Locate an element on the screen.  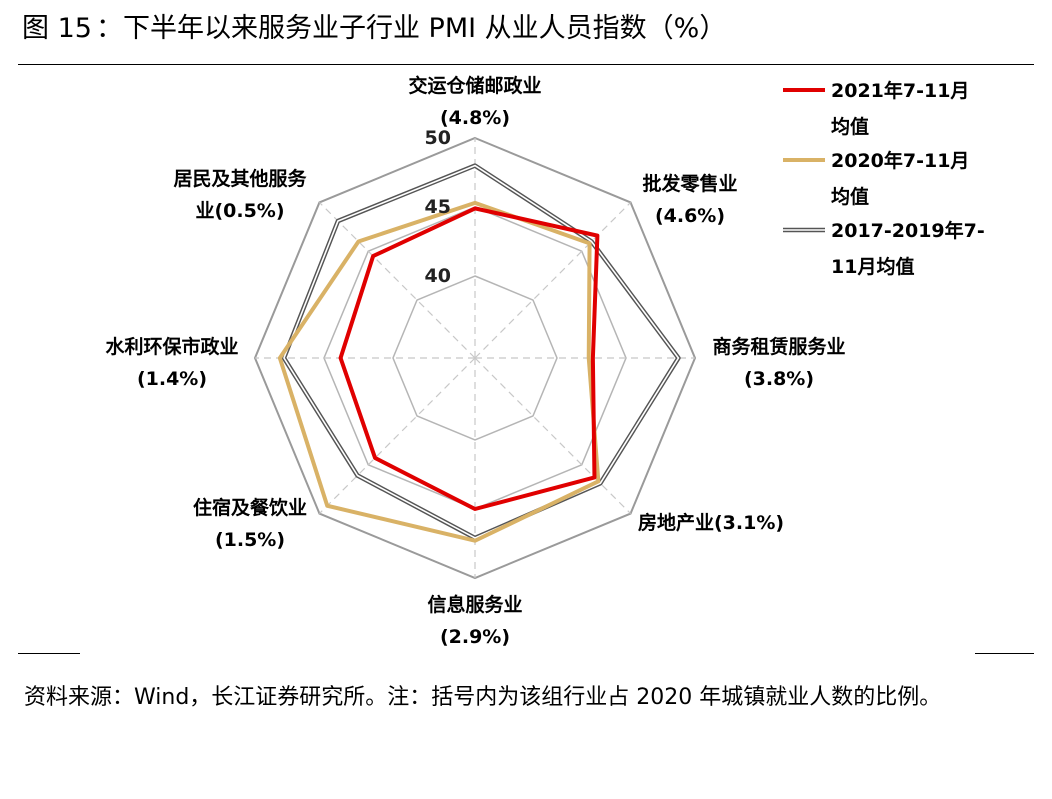
figure-label: 图 is located at coordinates (35, 28).